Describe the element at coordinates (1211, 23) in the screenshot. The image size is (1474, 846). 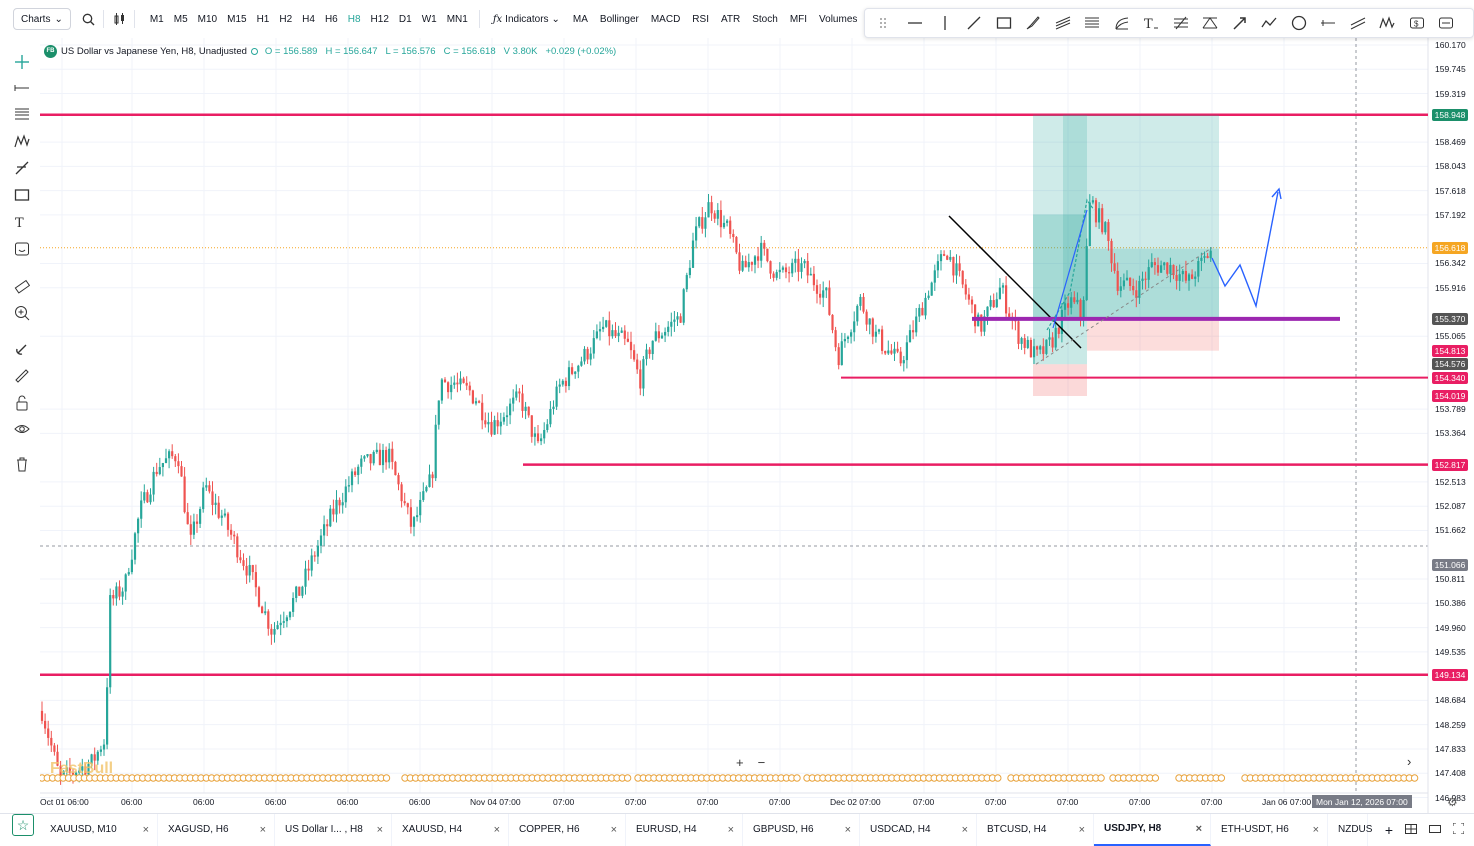
I see `pitchfork-icon` at that location.